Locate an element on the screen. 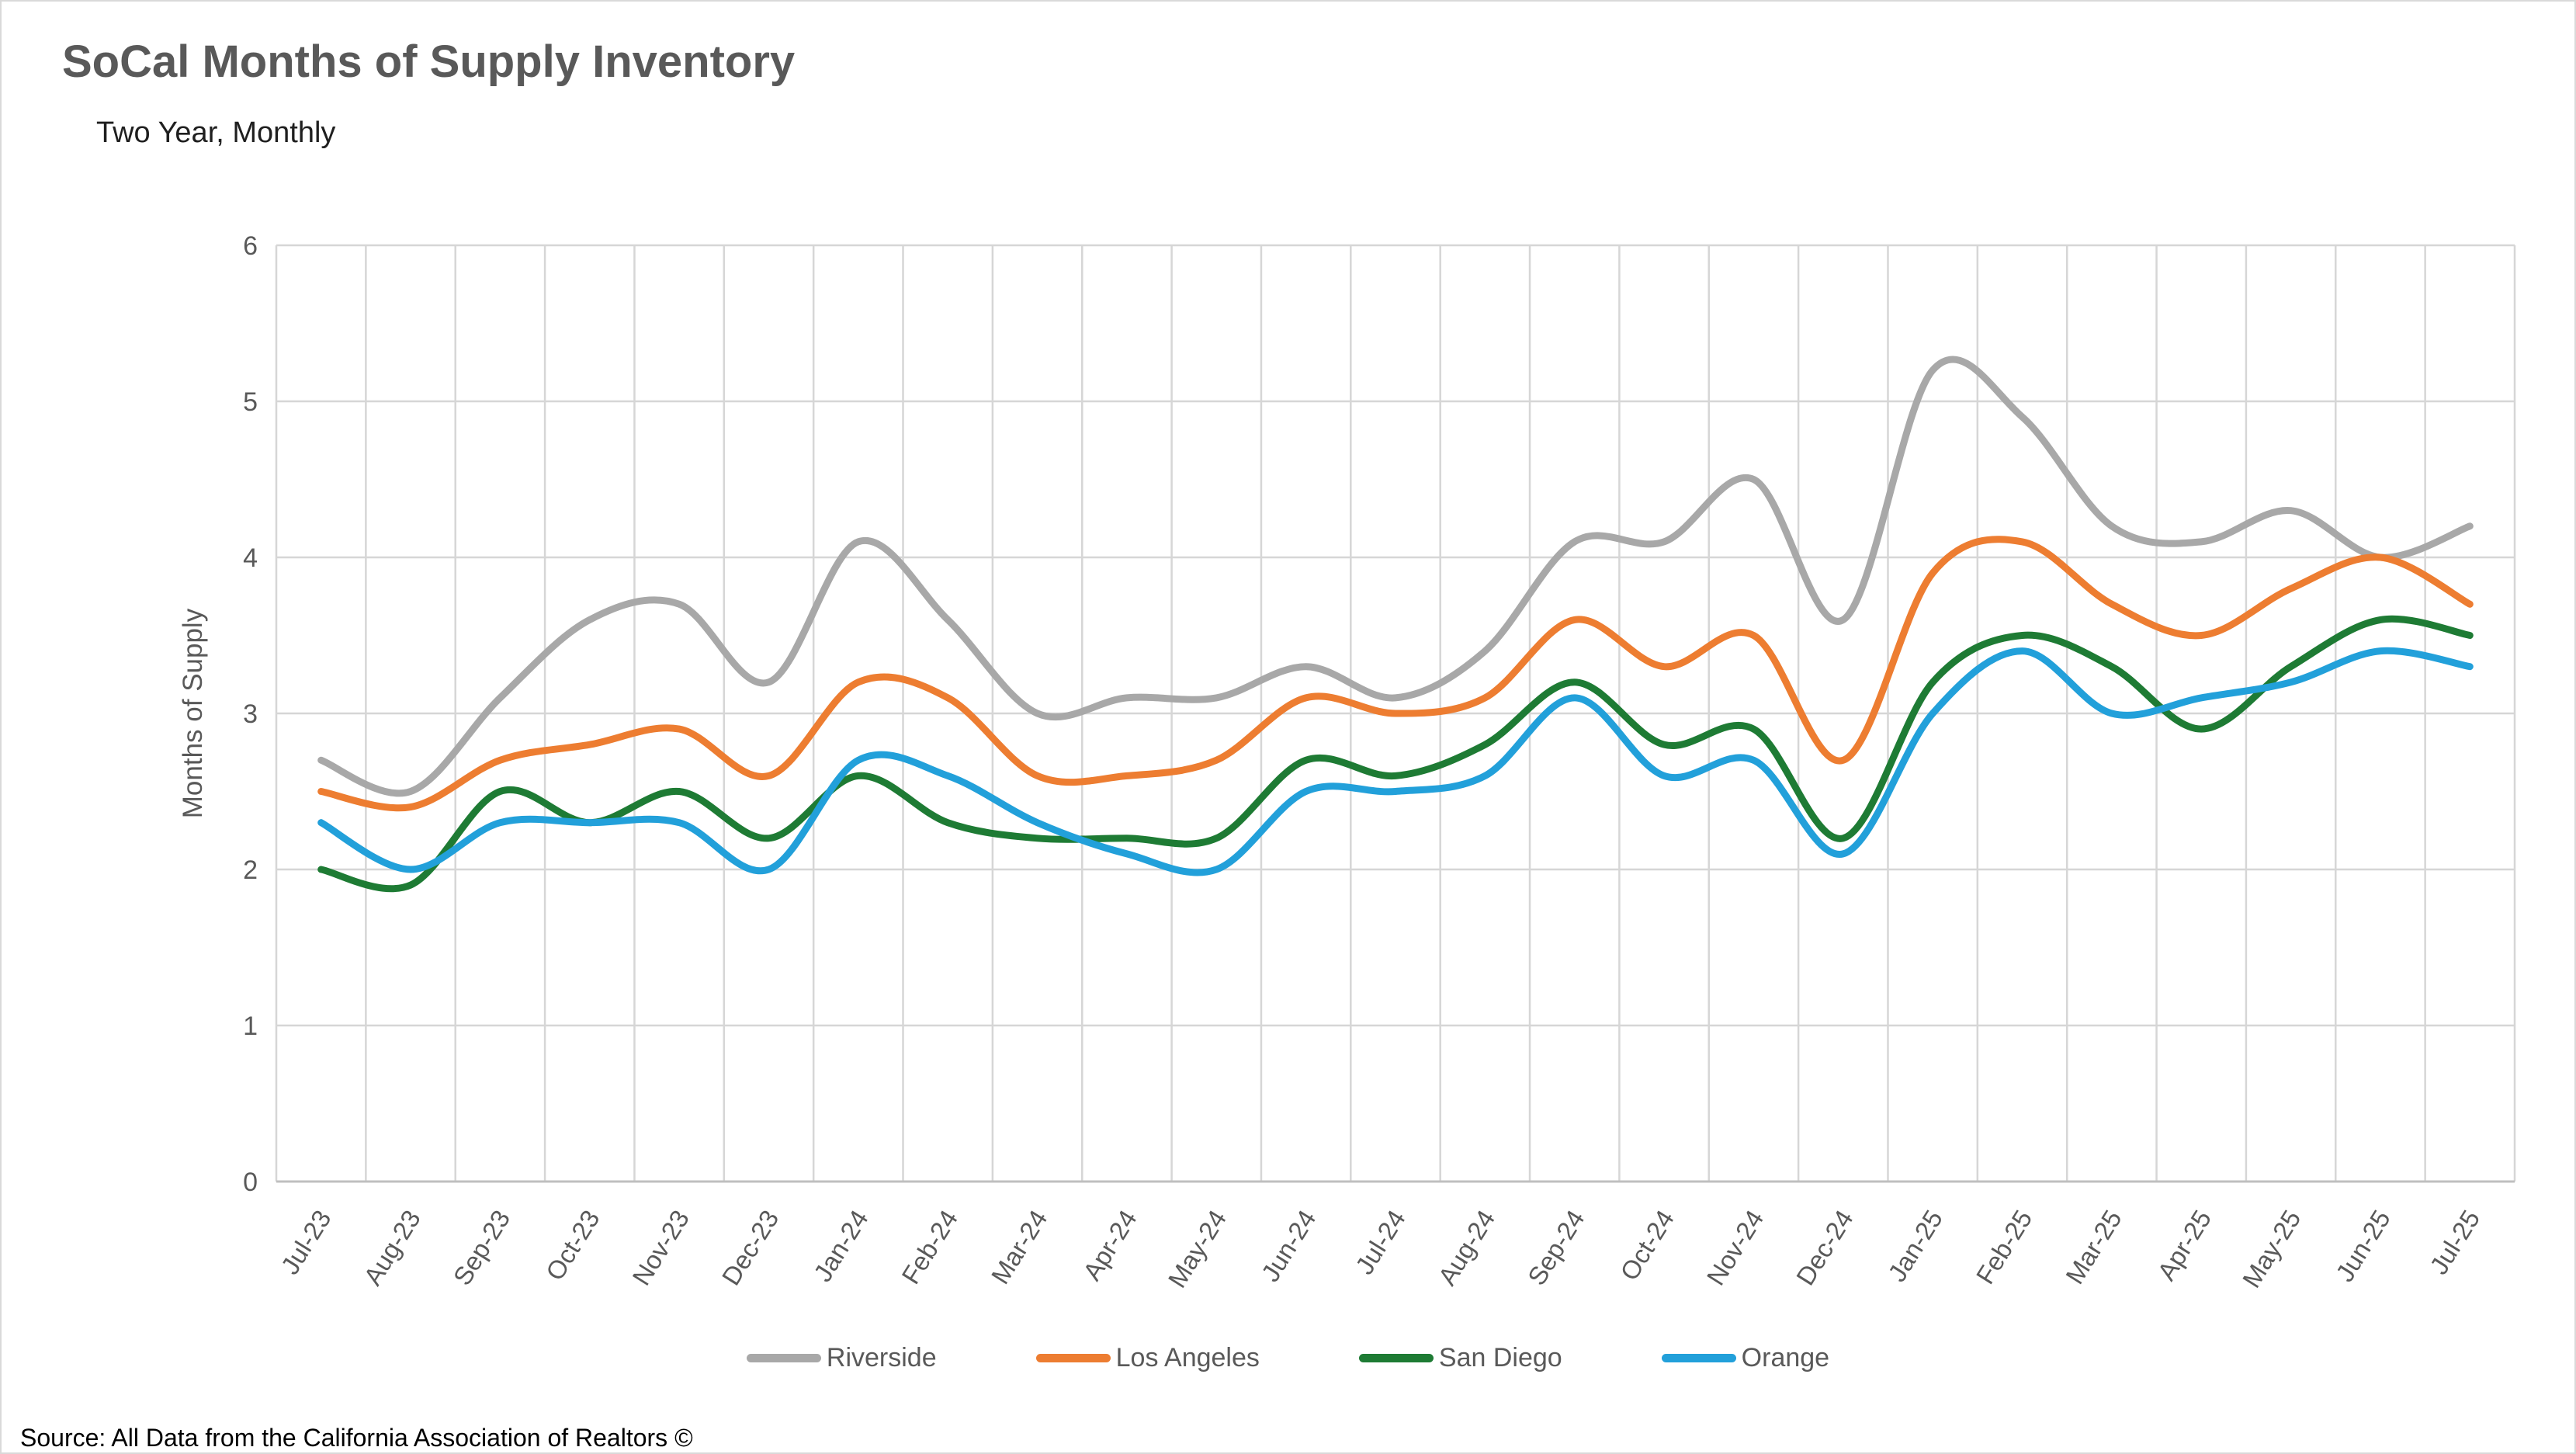  legend-swatch-san-diego is located at coordinates (1396, 1358).